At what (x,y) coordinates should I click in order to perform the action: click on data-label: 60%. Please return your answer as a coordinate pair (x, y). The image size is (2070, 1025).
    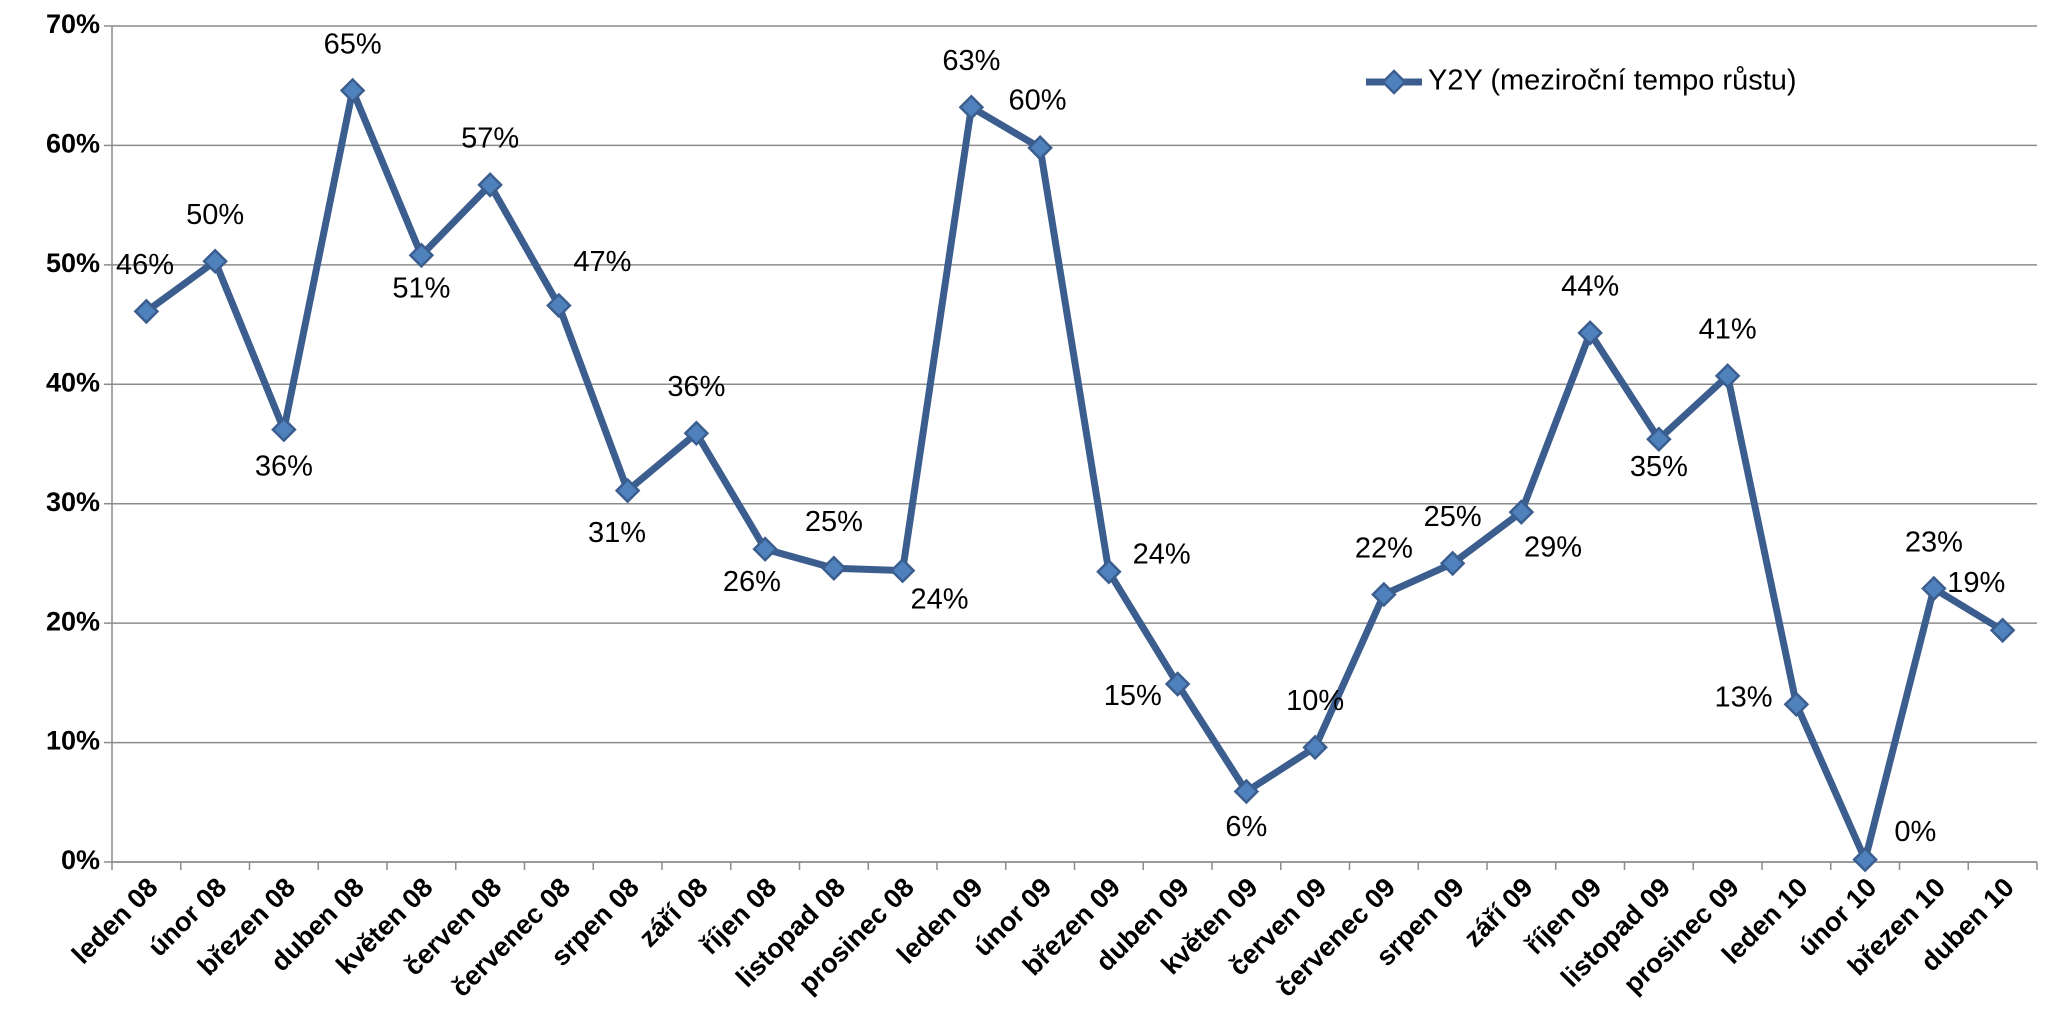
    Looking at the image, I should click on (1037, 100).